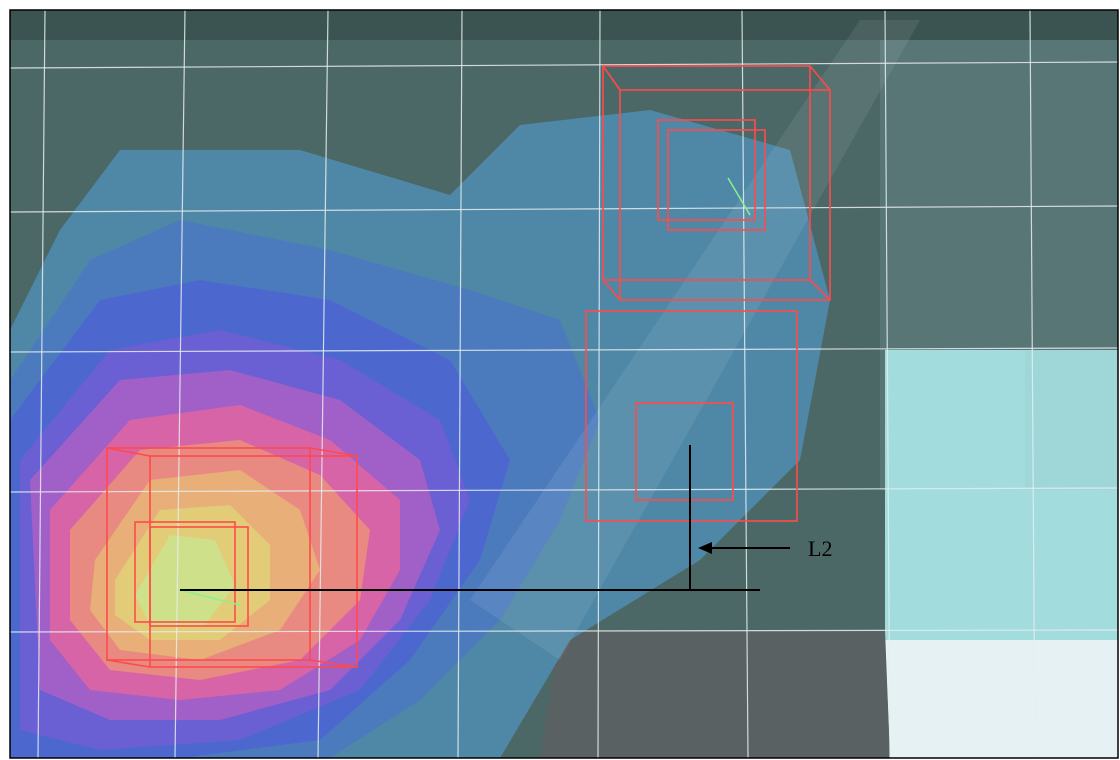 The image size is (1120, 760). I want to click on gray-area, so click(715, 694).